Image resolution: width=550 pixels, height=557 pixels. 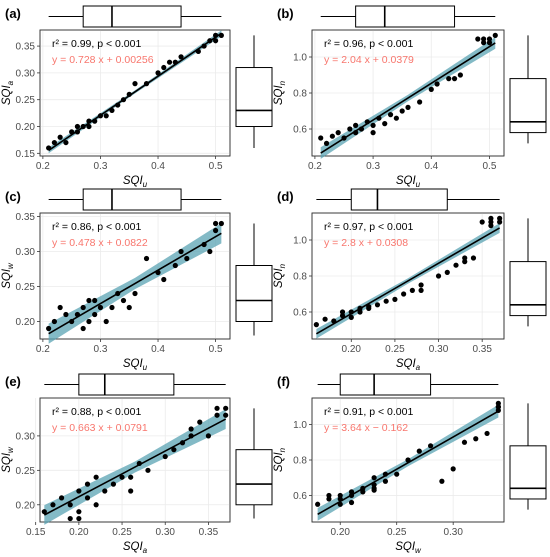 What do you see at coordinates (103, 60) in the screenshot?
I see `equation-label: y = 0.728 x + 0.00256` at bounding box center [103, 60].